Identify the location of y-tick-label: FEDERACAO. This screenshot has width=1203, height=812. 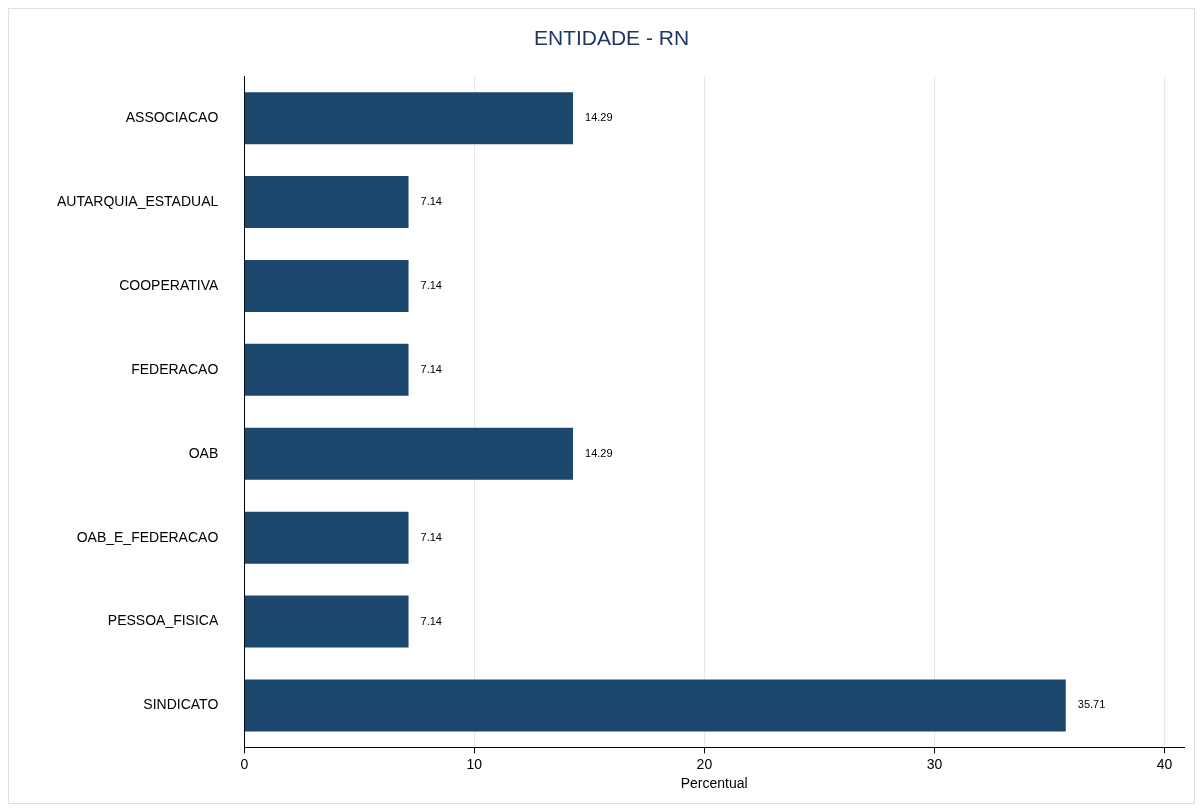
(175, 368).